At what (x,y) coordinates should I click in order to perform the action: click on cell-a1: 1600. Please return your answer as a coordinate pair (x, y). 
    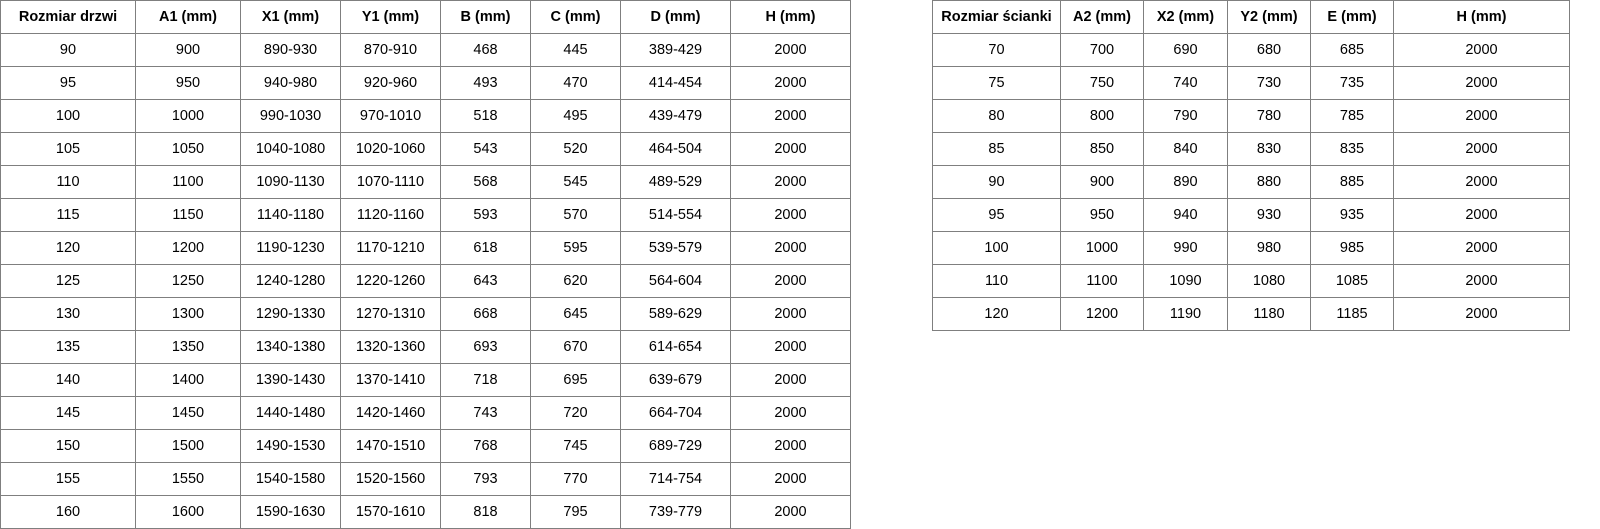
    Looking at the image, I should click on (188, 512).